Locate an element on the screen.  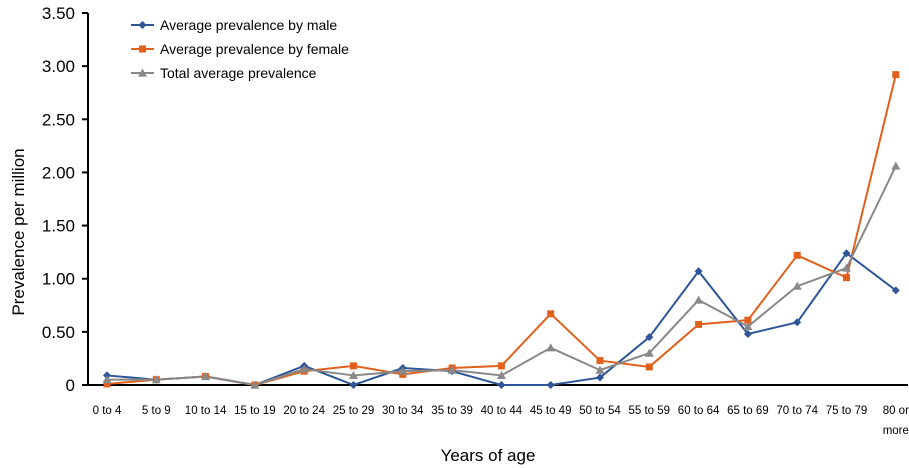
x-tick-label: 65 to 69 is located at coordinates (748, 411).